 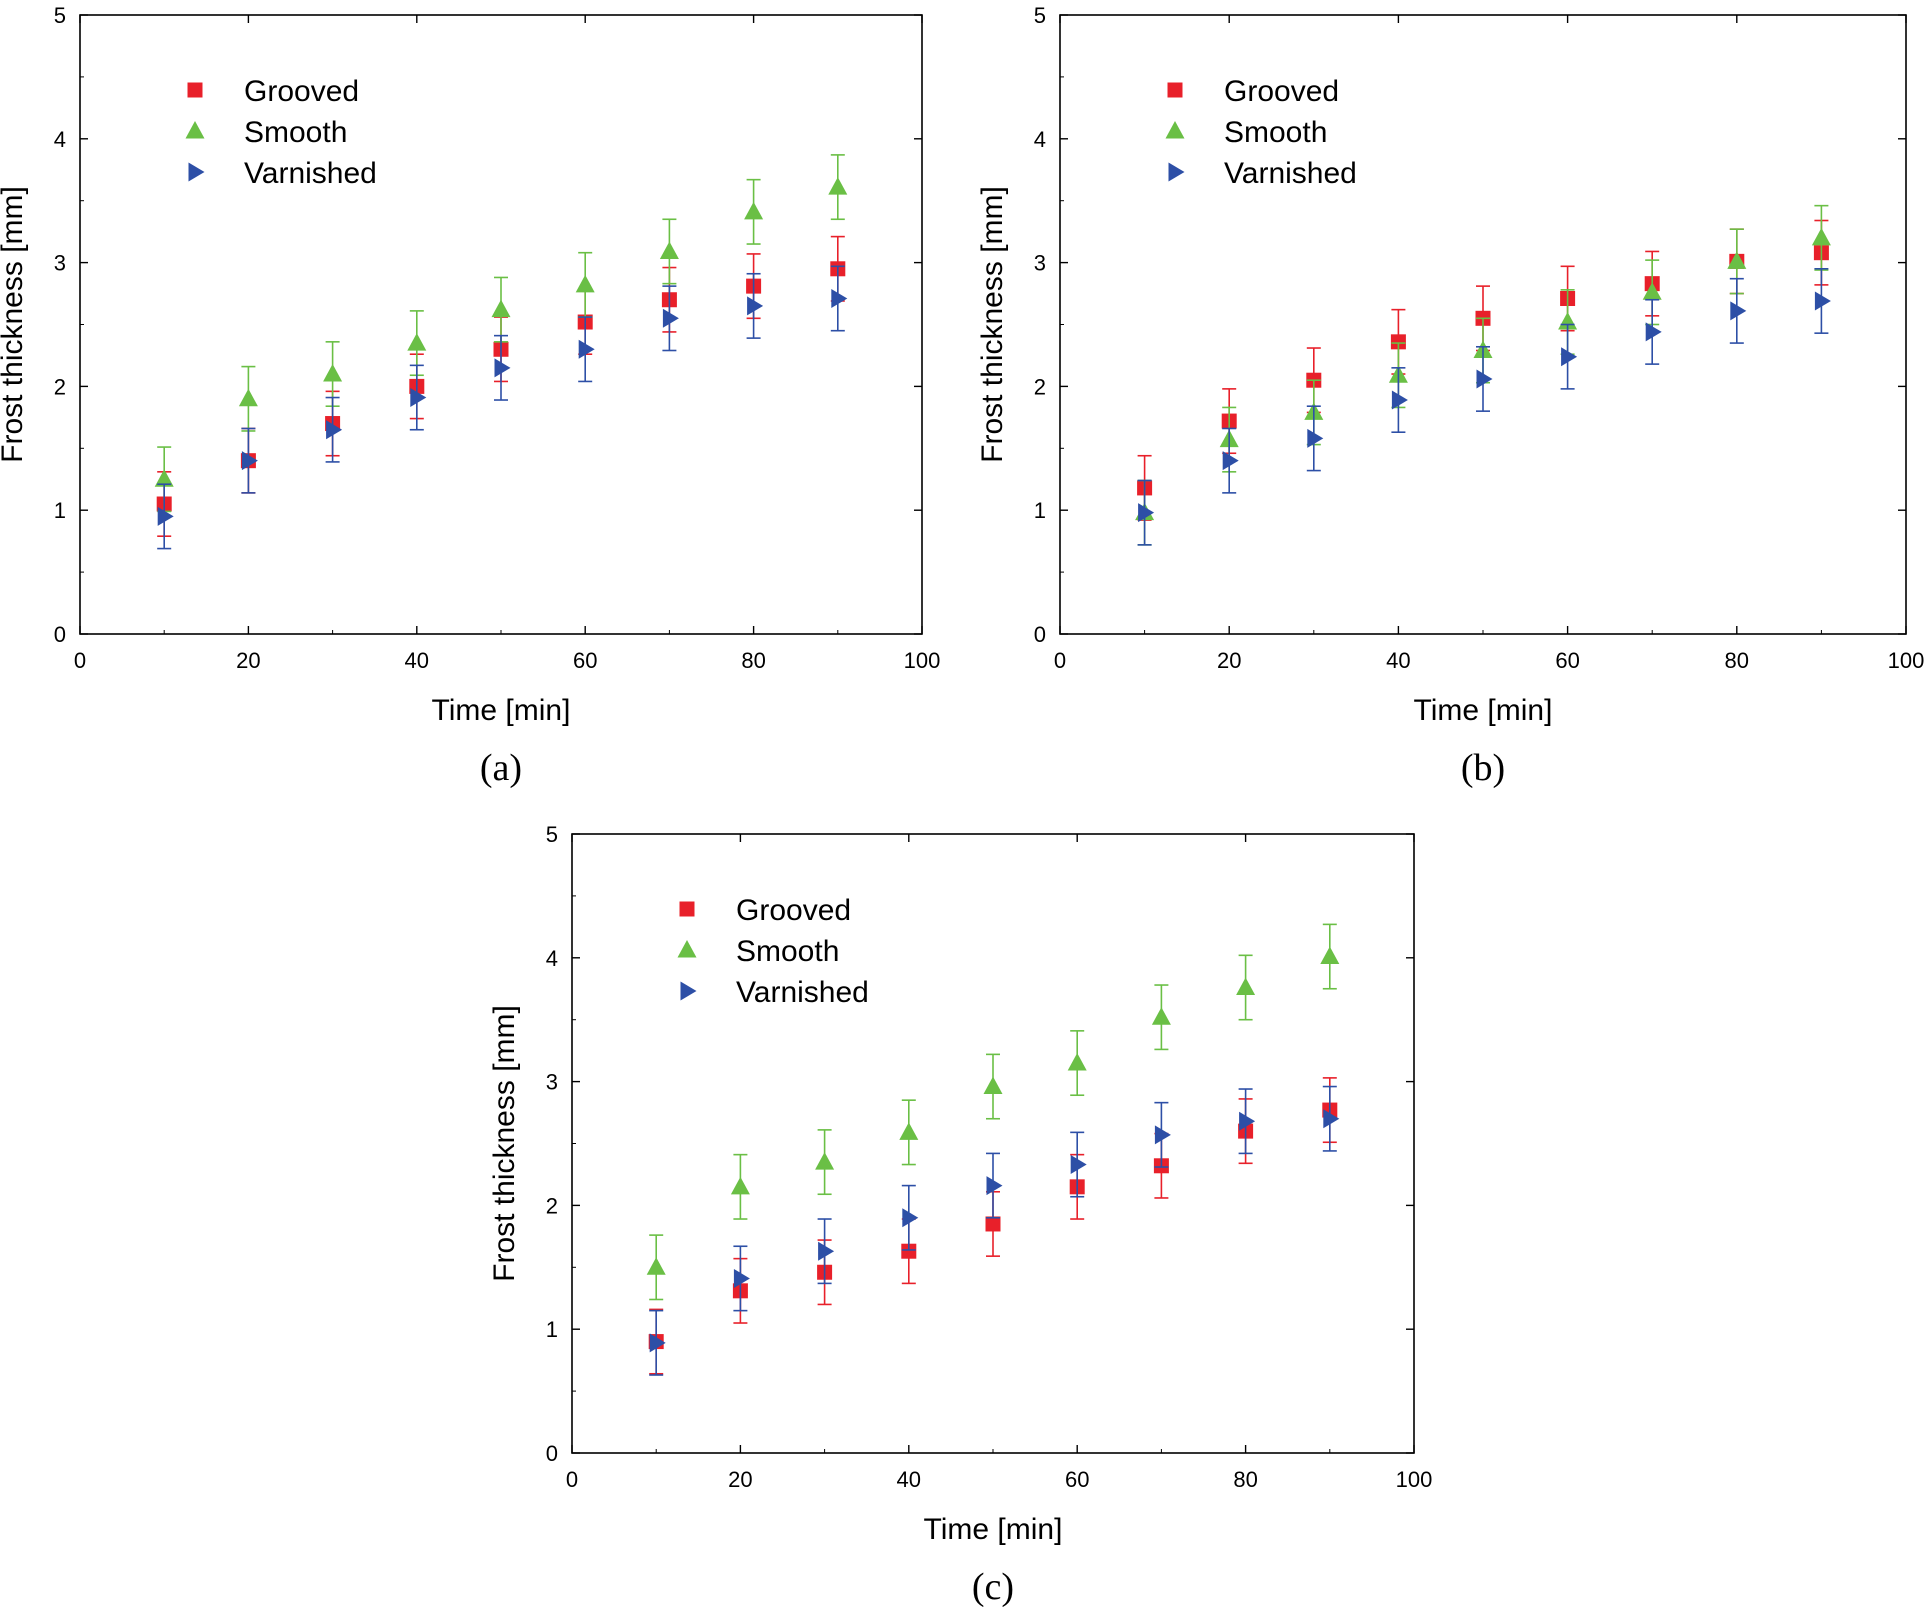 I want to click on series-grooved, so click(x=993, y=1226).